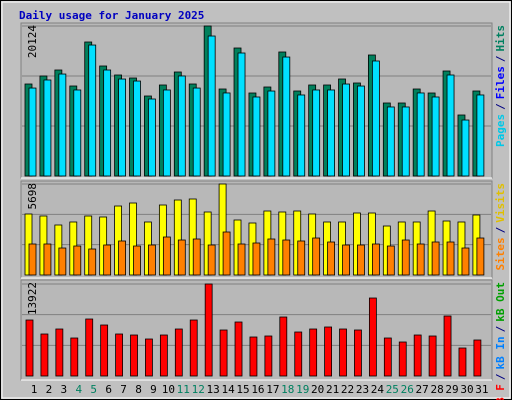 This screenshot has width=512, height=400. Describe the element at coordinates (451, 389) in the screenshot. I see `x-tick-label: 29` at that location.